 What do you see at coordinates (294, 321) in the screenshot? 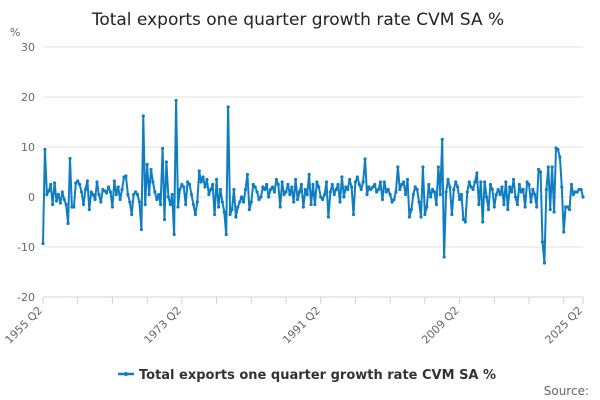
I see `x-axis: 1955 Q2 1973 Q2 1991 Q2 2009 Q2 2025 Q2` at bounding box center [294, 321].